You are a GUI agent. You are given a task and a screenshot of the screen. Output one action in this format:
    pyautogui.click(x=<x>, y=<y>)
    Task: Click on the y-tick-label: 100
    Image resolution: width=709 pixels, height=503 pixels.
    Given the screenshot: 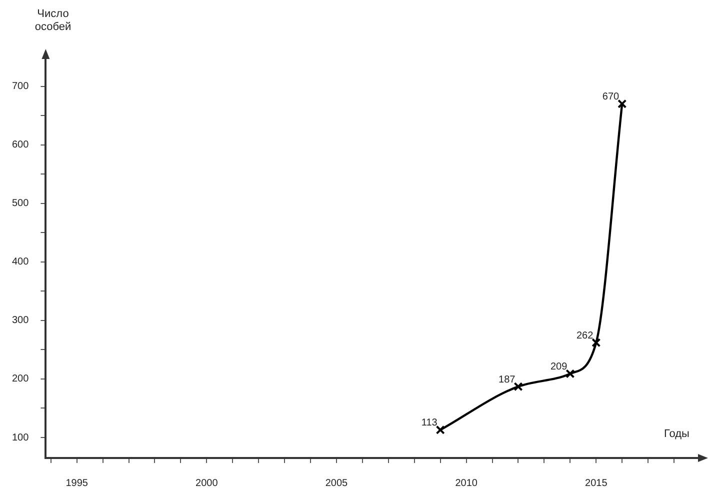 What is the action you would take?
    pyautogui.click(x=21, y=438)
    